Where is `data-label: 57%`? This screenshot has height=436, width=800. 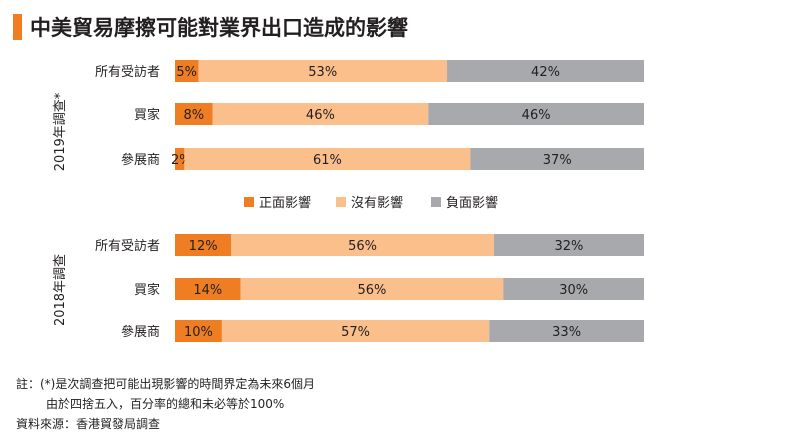 data-label: 57% is located at coordinates (355, 332).